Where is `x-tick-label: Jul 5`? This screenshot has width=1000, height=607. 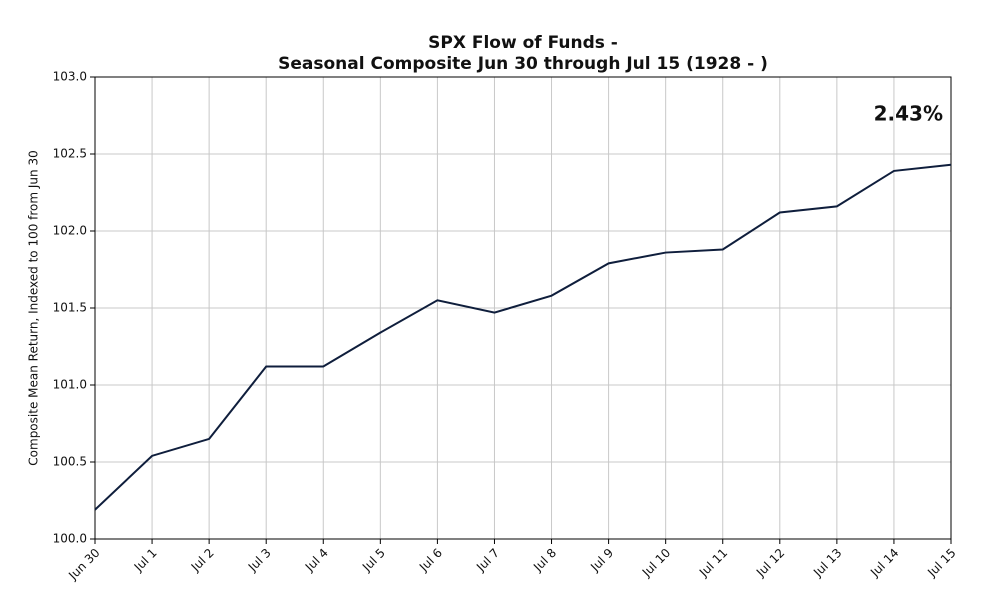 x-tick-label: Jul 5 is located at coordinates (373, 560).